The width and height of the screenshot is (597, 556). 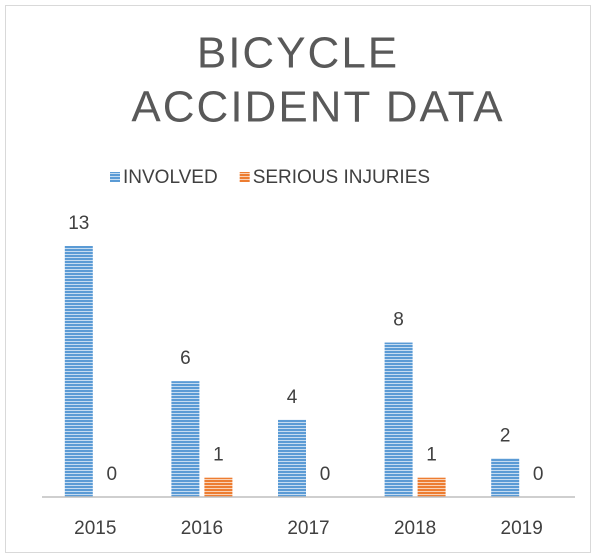 What do you see at coordinates (415, 528) in the screenshot?
I see `x-tick-label: 2018` at bounding box center [415, 528].